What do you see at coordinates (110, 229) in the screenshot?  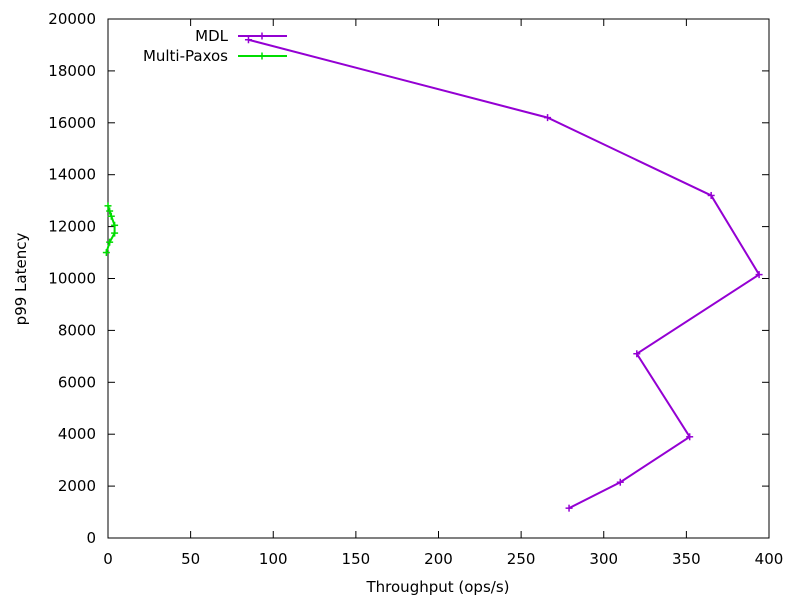 I see `multi-paxos-series` at bounding box center [110, 229].